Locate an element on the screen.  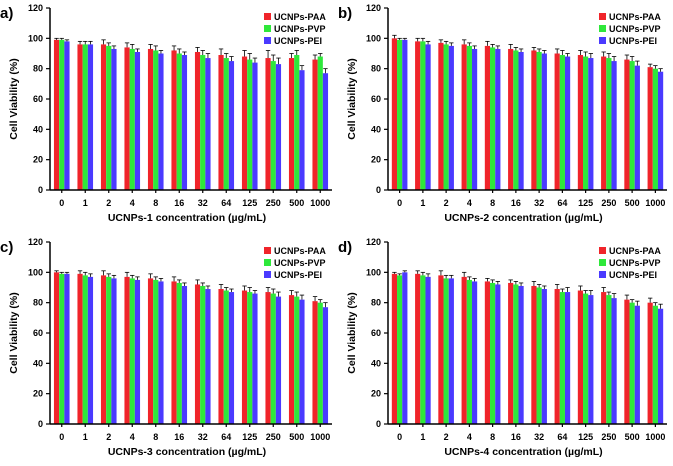
y-tick-label: 60 is located at coordinates (38, 333).